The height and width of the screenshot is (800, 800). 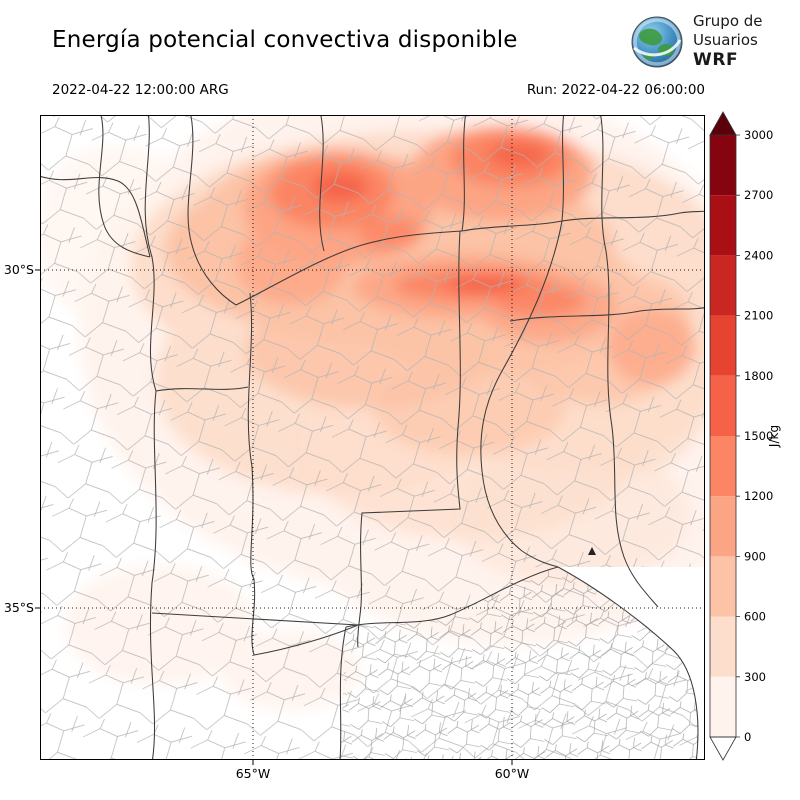 I want to click on colorbar-tick-label: 1500, so click(x=758, y=436).